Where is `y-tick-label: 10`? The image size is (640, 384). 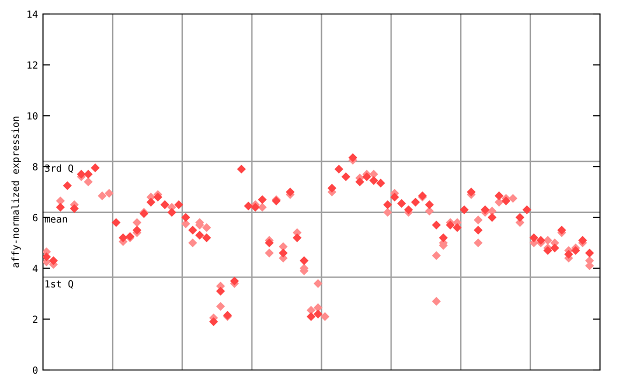
y-tick-label: 10 is located at coordinates (33, 116).